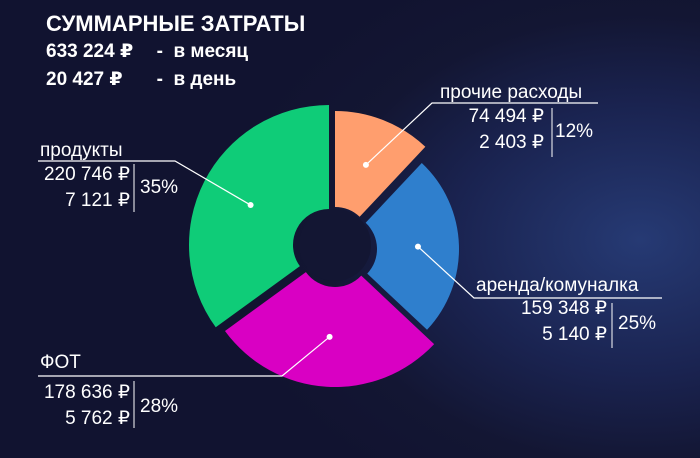 This screenshot has height=458, width=700. I want to click on monthly-value-rent: 159 348 ₽, so click(563, 308).